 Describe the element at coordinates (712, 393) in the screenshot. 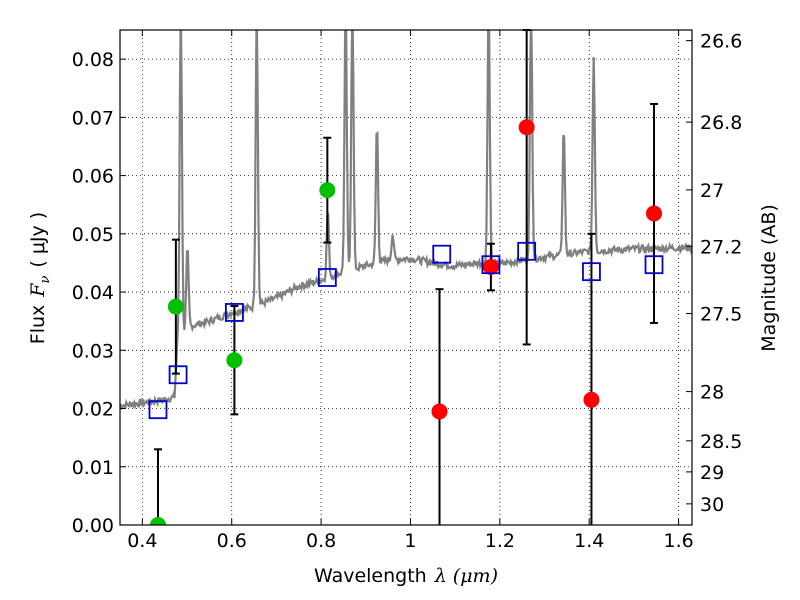

I see `right-tick-label: 28` at that location.